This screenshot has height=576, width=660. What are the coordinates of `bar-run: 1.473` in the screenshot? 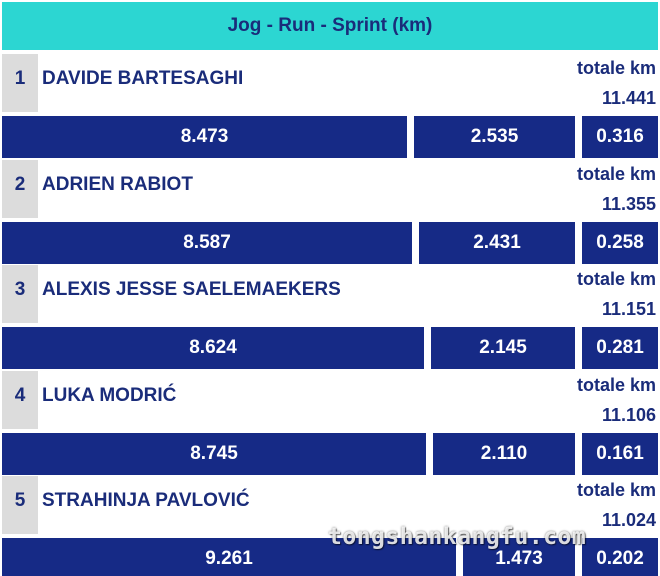 It's located at (519, 557).